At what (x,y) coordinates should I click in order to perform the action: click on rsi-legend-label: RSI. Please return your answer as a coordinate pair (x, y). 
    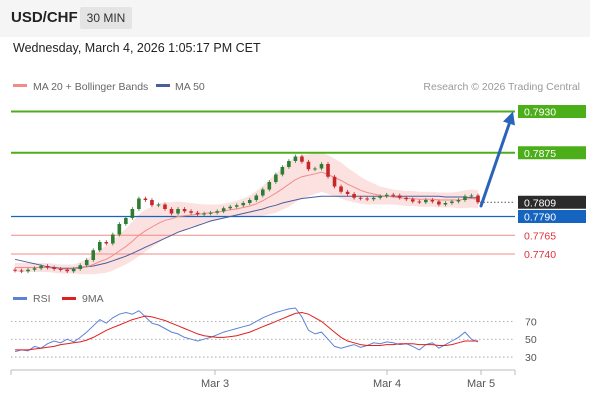
    Looking at the image, I should click on (42, 299).